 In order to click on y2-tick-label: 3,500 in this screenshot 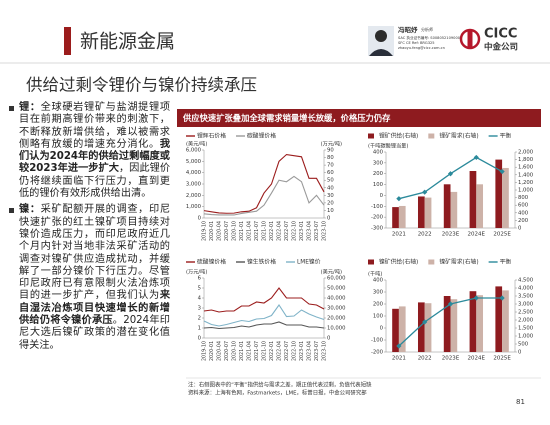, I will do `click(526, 297)`.